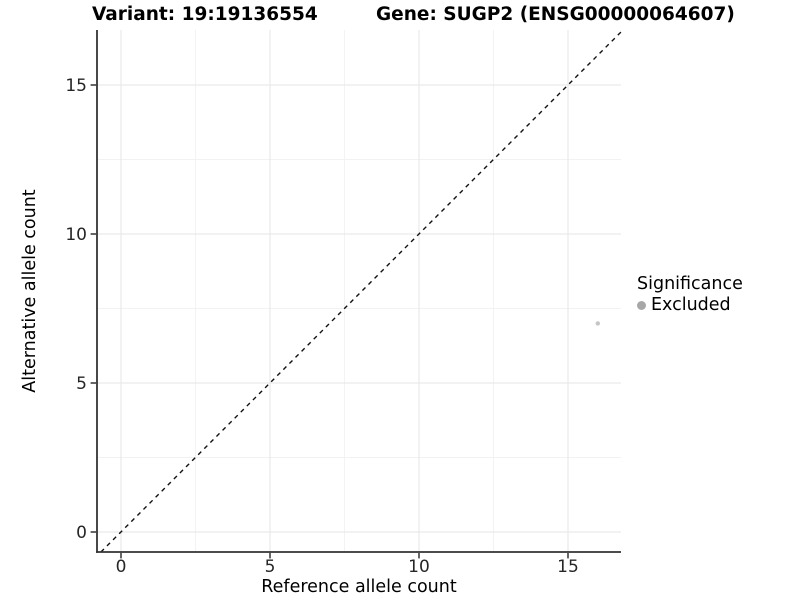 The image size is (800, 600). I want to click on y-tick-label: 15, so click(76, 86).